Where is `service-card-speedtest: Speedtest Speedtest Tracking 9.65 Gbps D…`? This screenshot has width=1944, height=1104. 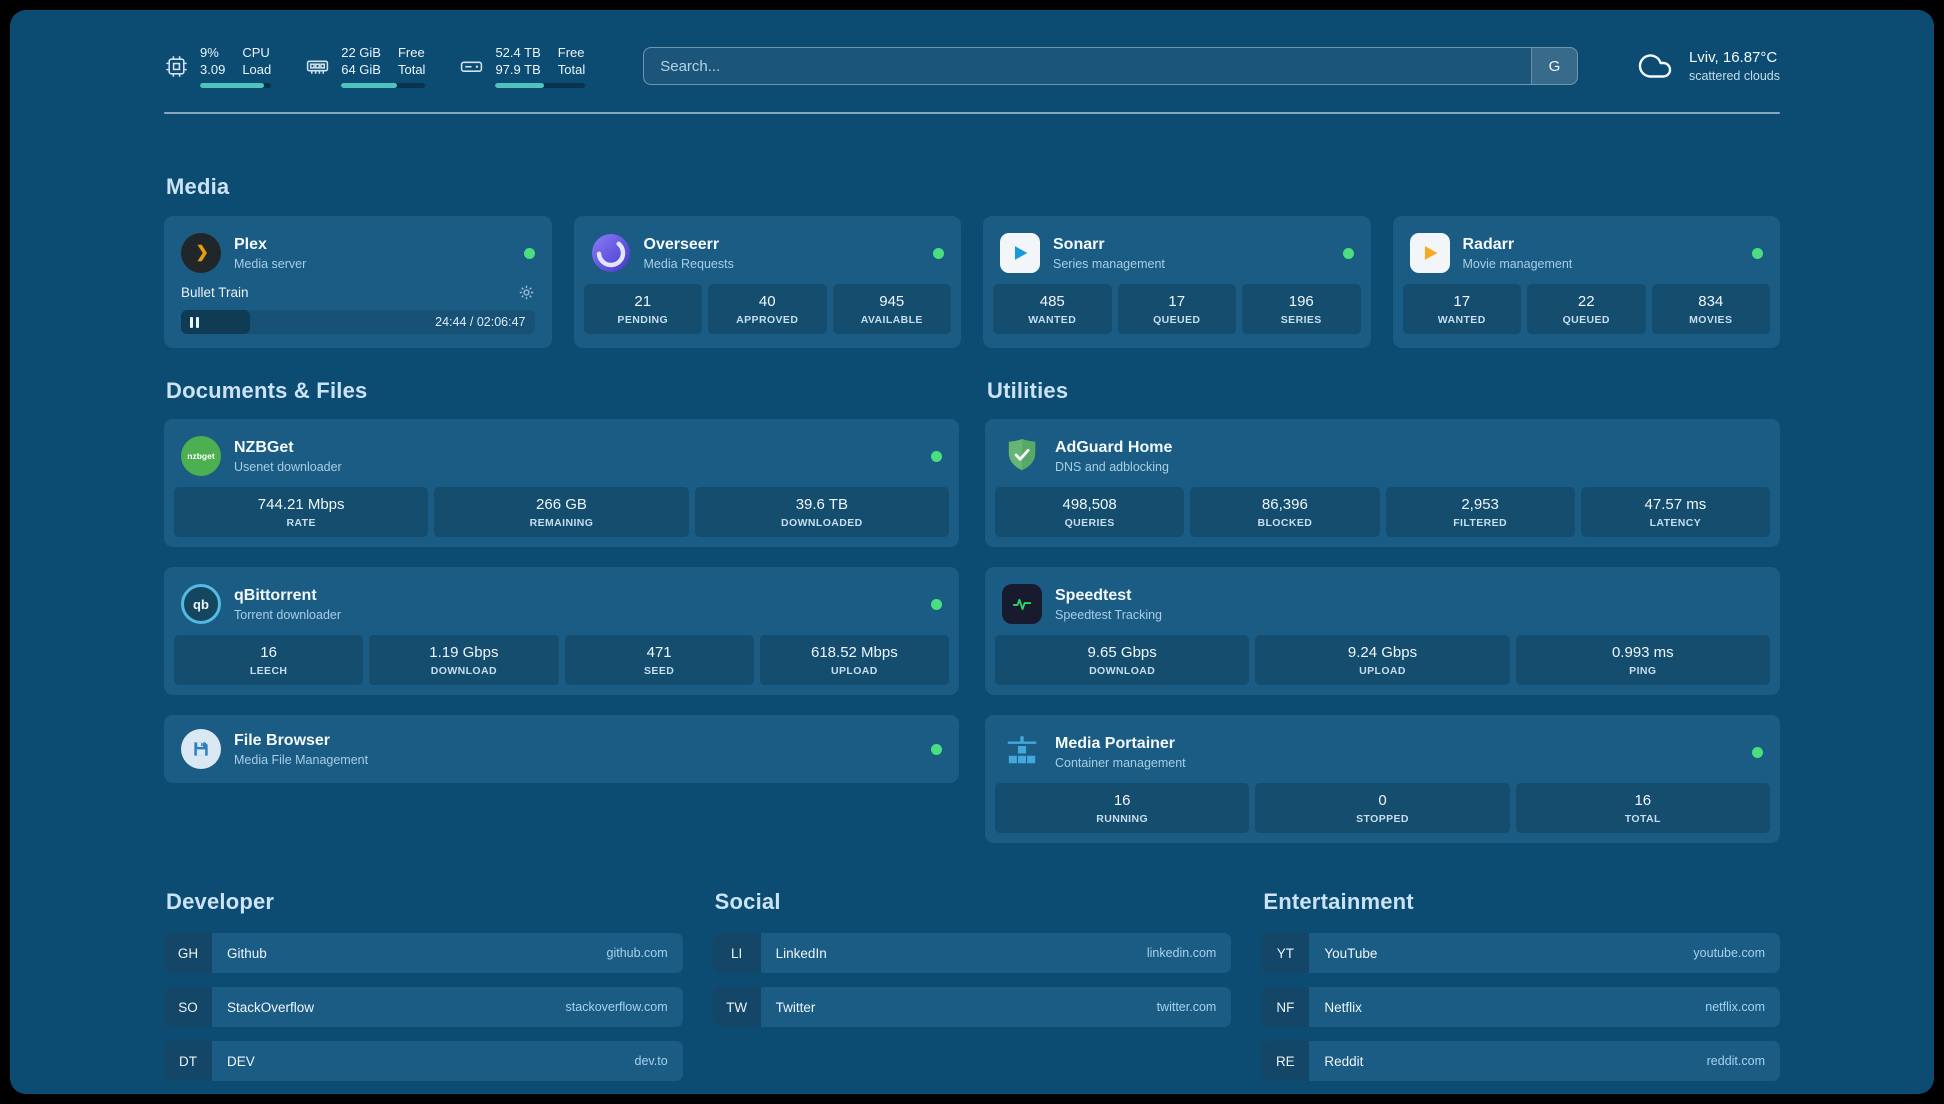
service-card-speedtest: Speedtest Speedtest Tracking 9.65 Gbps D… is located at coordinates (1382, 631).